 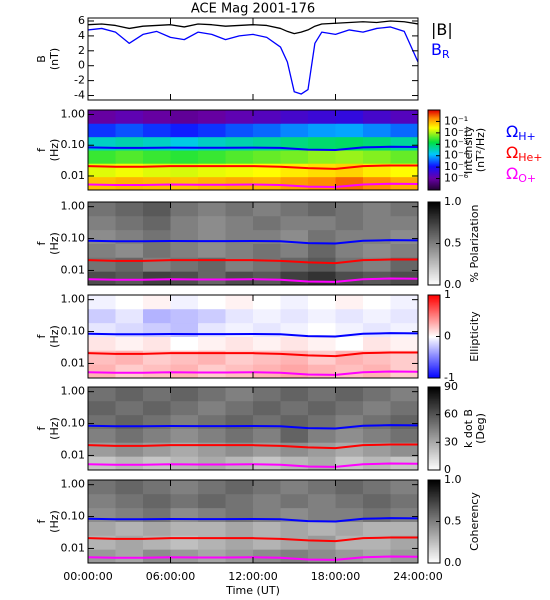 I want to click on y-tick-label: 0.10, so click(x=73, y=331).